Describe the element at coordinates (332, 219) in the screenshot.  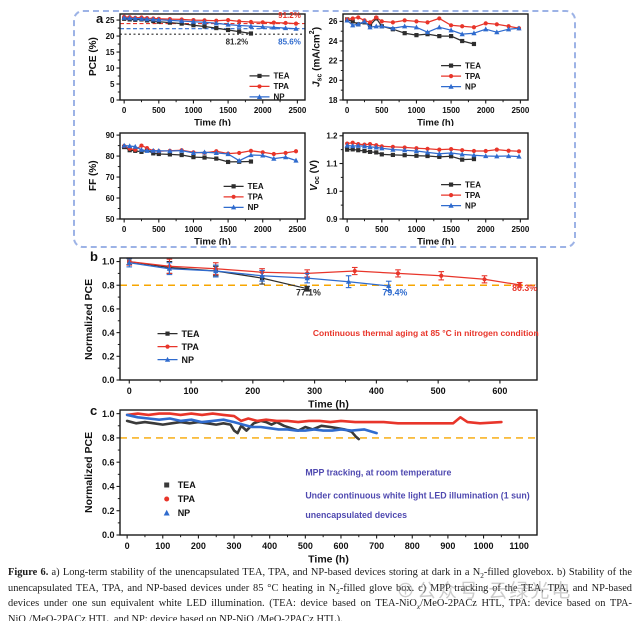
I see `svg-text: 0.9` at that location.